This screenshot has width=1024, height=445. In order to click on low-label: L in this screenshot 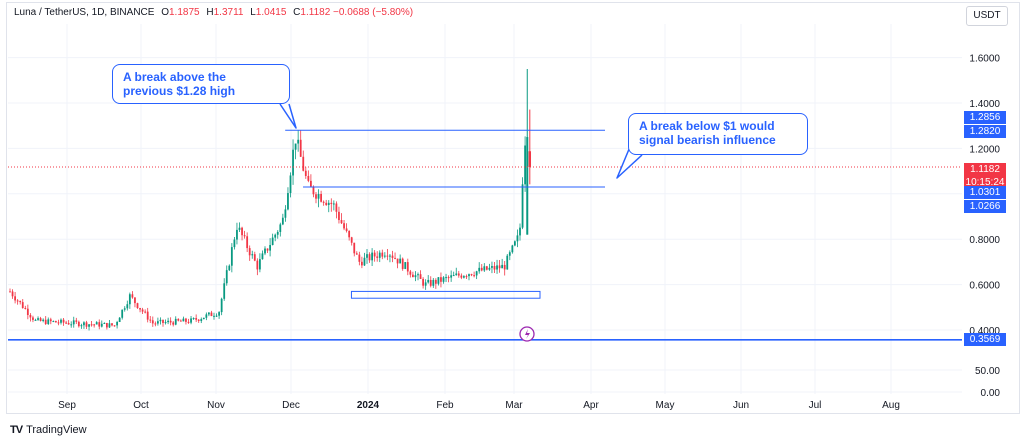, I will do `click(253, 12)`.